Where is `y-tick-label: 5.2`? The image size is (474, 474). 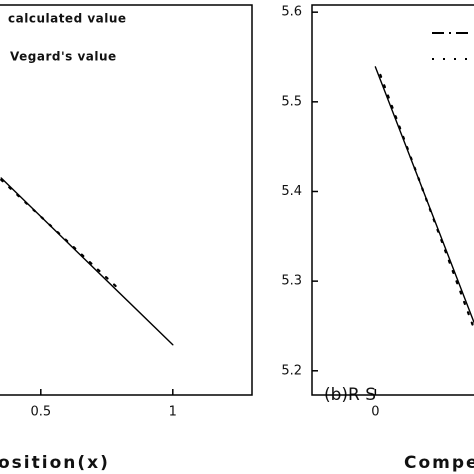
y-tick-label: 5.2 is located at coordinates (291, 370).